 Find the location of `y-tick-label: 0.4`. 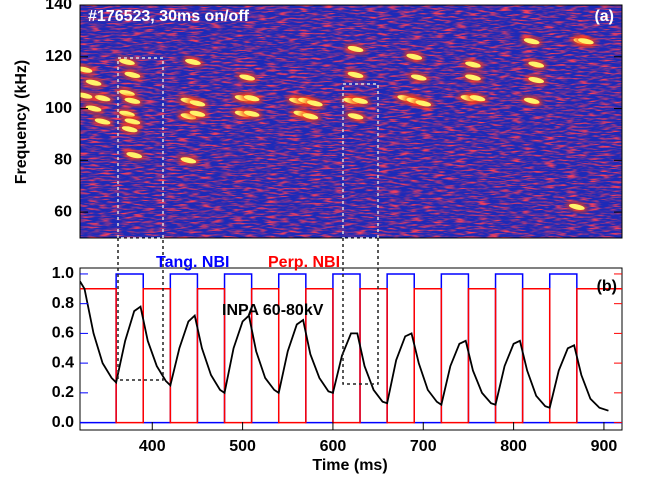

y-tick-label: 0.4 is located at coordinates (63, 362).